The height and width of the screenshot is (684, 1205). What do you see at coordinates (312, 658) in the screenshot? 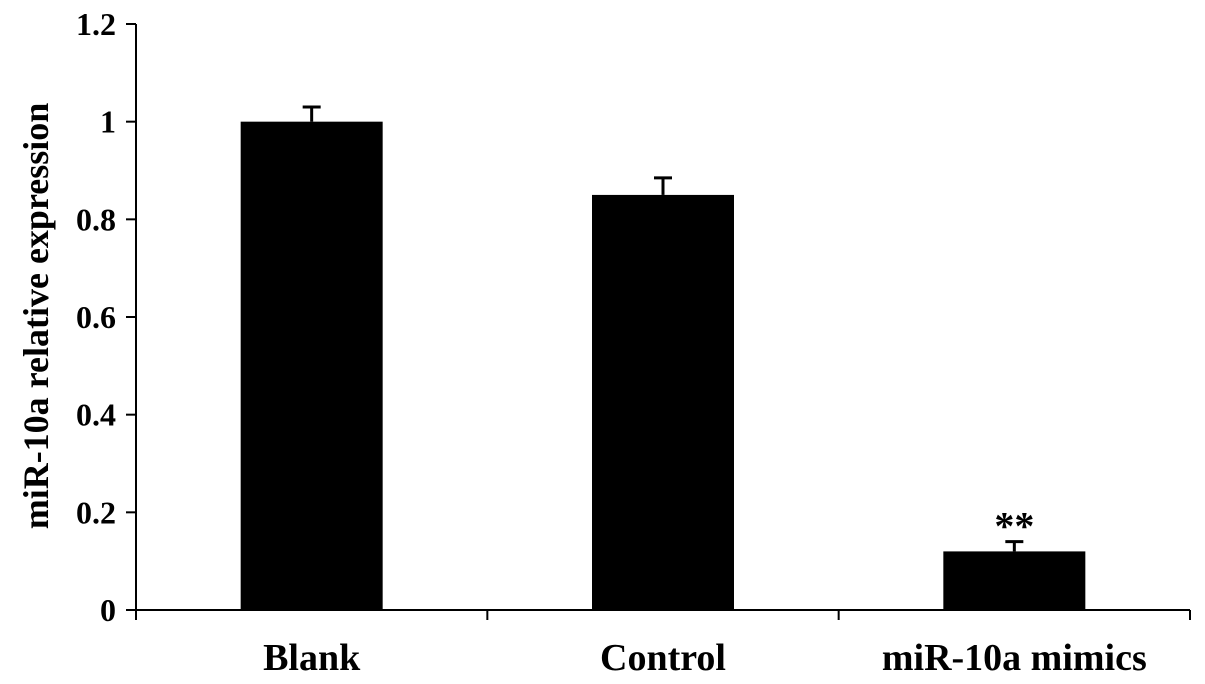
I see `x-category-label: Blank` at bounding box center [312, 658].